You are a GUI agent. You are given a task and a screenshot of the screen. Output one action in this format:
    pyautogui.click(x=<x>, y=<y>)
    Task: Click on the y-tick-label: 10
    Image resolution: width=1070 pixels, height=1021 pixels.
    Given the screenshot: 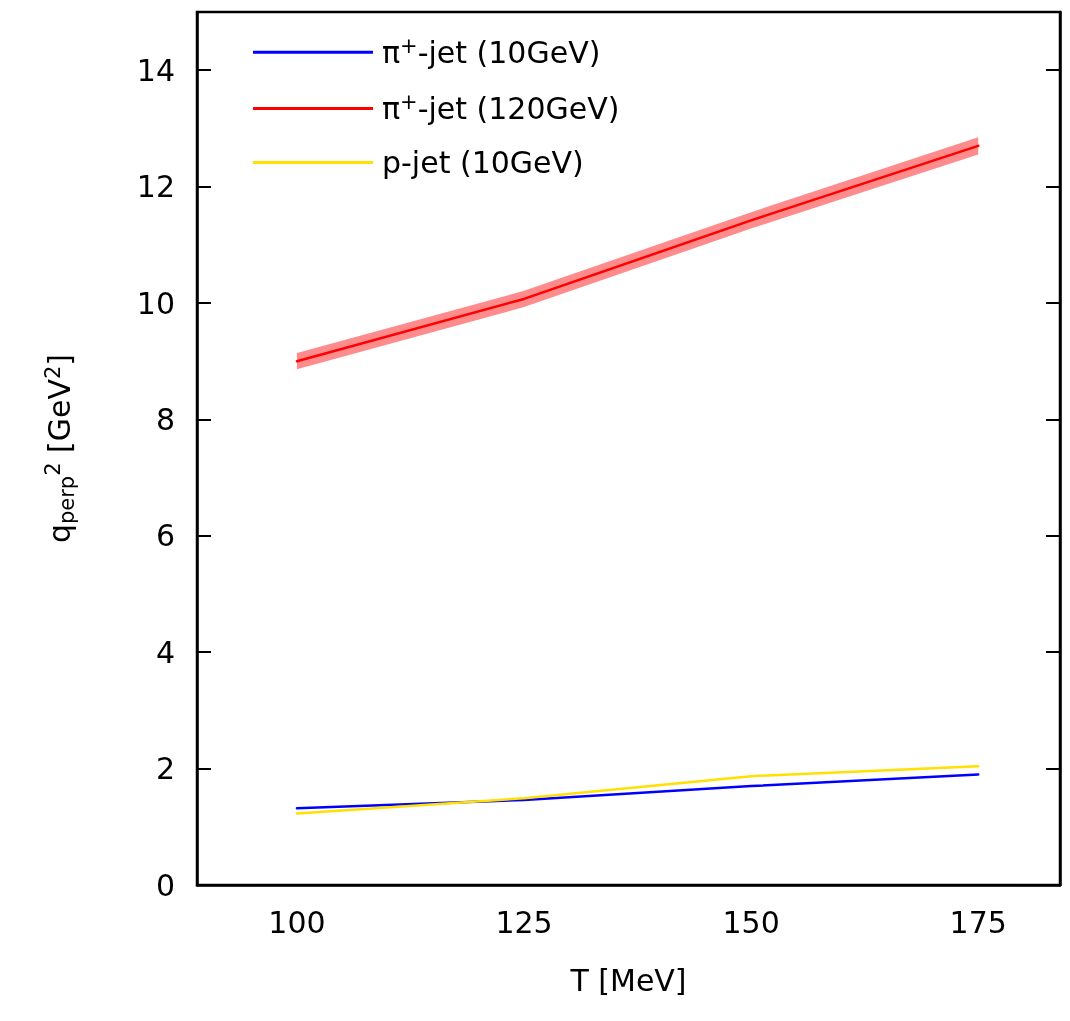 What is the action you would take?
    pyautogui.click(x=155, y=303)
    